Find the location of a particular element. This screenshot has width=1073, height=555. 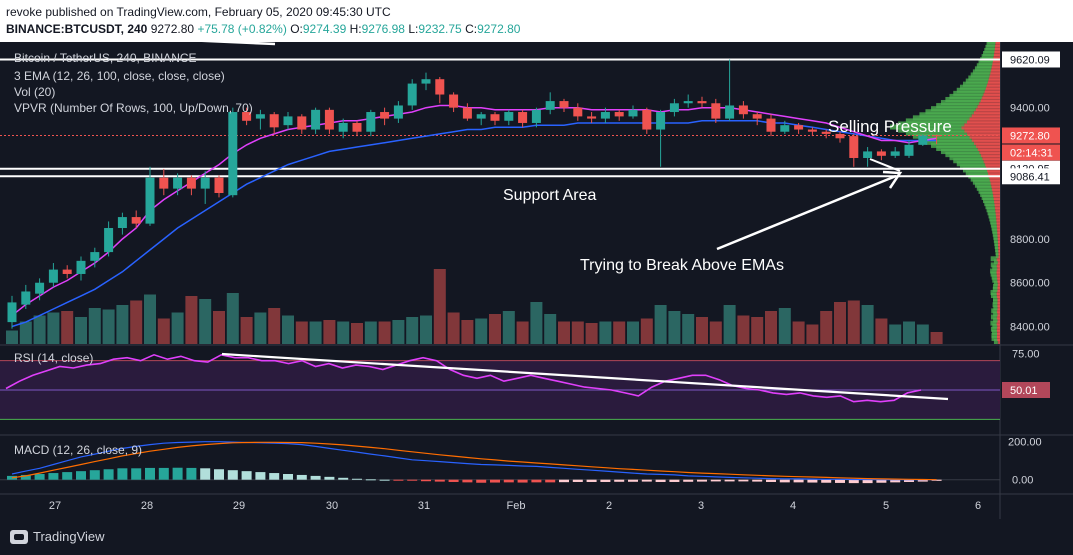

footer: TradingView is located at coordinates (536, 537).